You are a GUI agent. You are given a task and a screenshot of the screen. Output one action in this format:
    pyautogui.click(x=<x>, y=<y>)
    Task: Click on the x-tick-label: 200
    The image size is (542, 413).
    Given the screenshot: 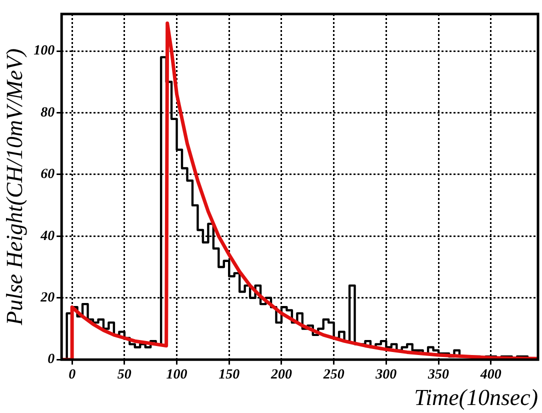 What is the action you would take?
    pyautogui.click(x=281, y=375)
    